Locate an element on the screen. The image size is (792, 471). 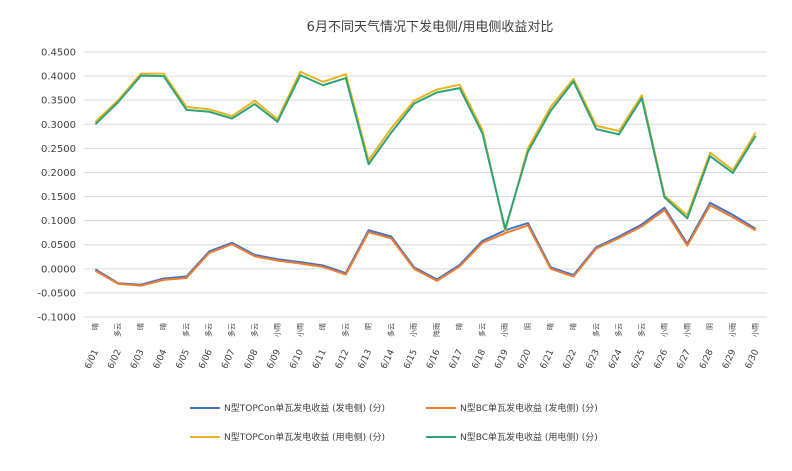
x-tick-label: 6/06 is located at coordinates (206, 359).